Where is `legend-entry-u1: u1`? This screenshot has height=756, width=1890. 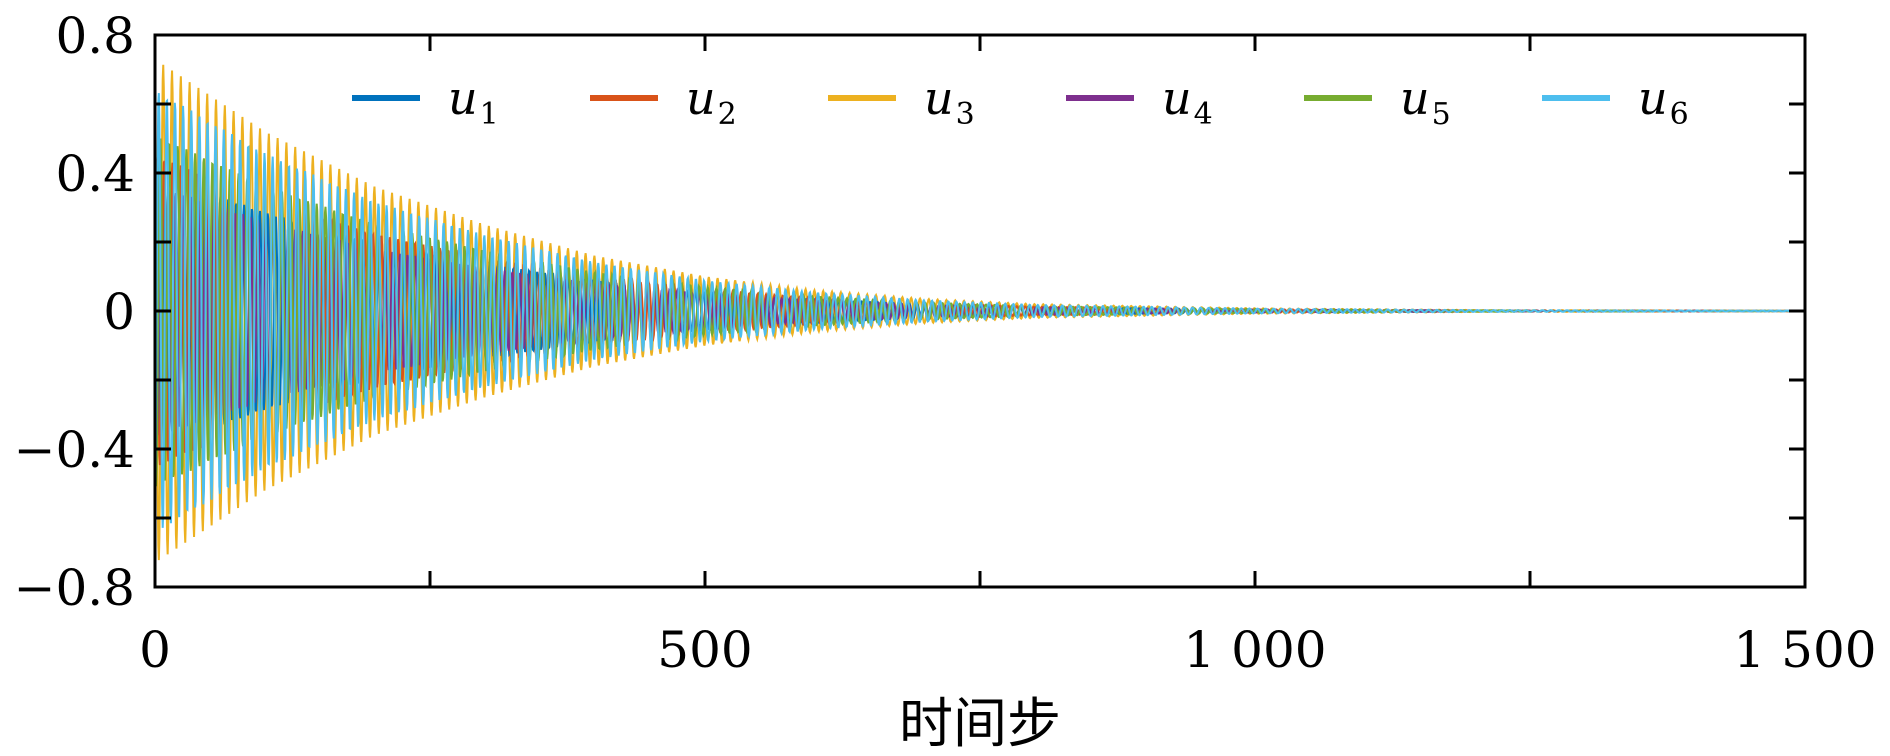 legend-entry-u1: u1 is located at coordinates (425, 101).